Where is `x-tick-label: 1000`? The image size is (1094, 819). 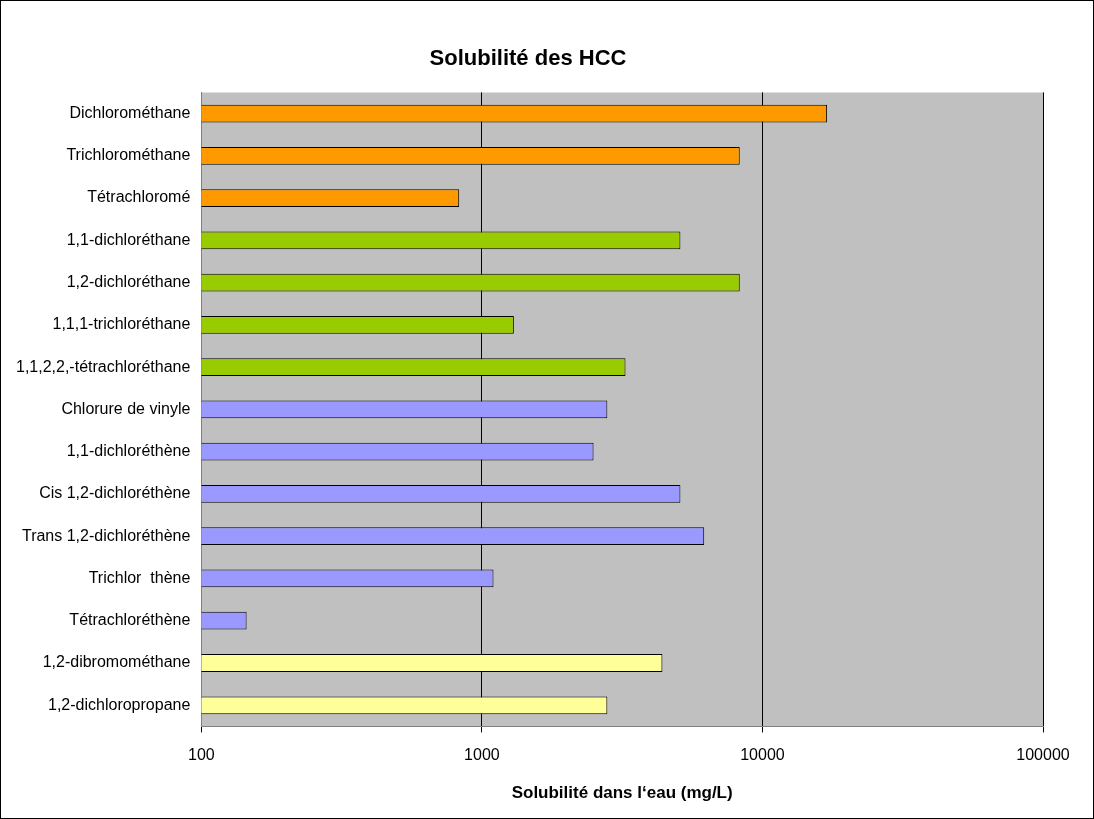 x-tick-label: 1000 is located at coordinates (482, 755).